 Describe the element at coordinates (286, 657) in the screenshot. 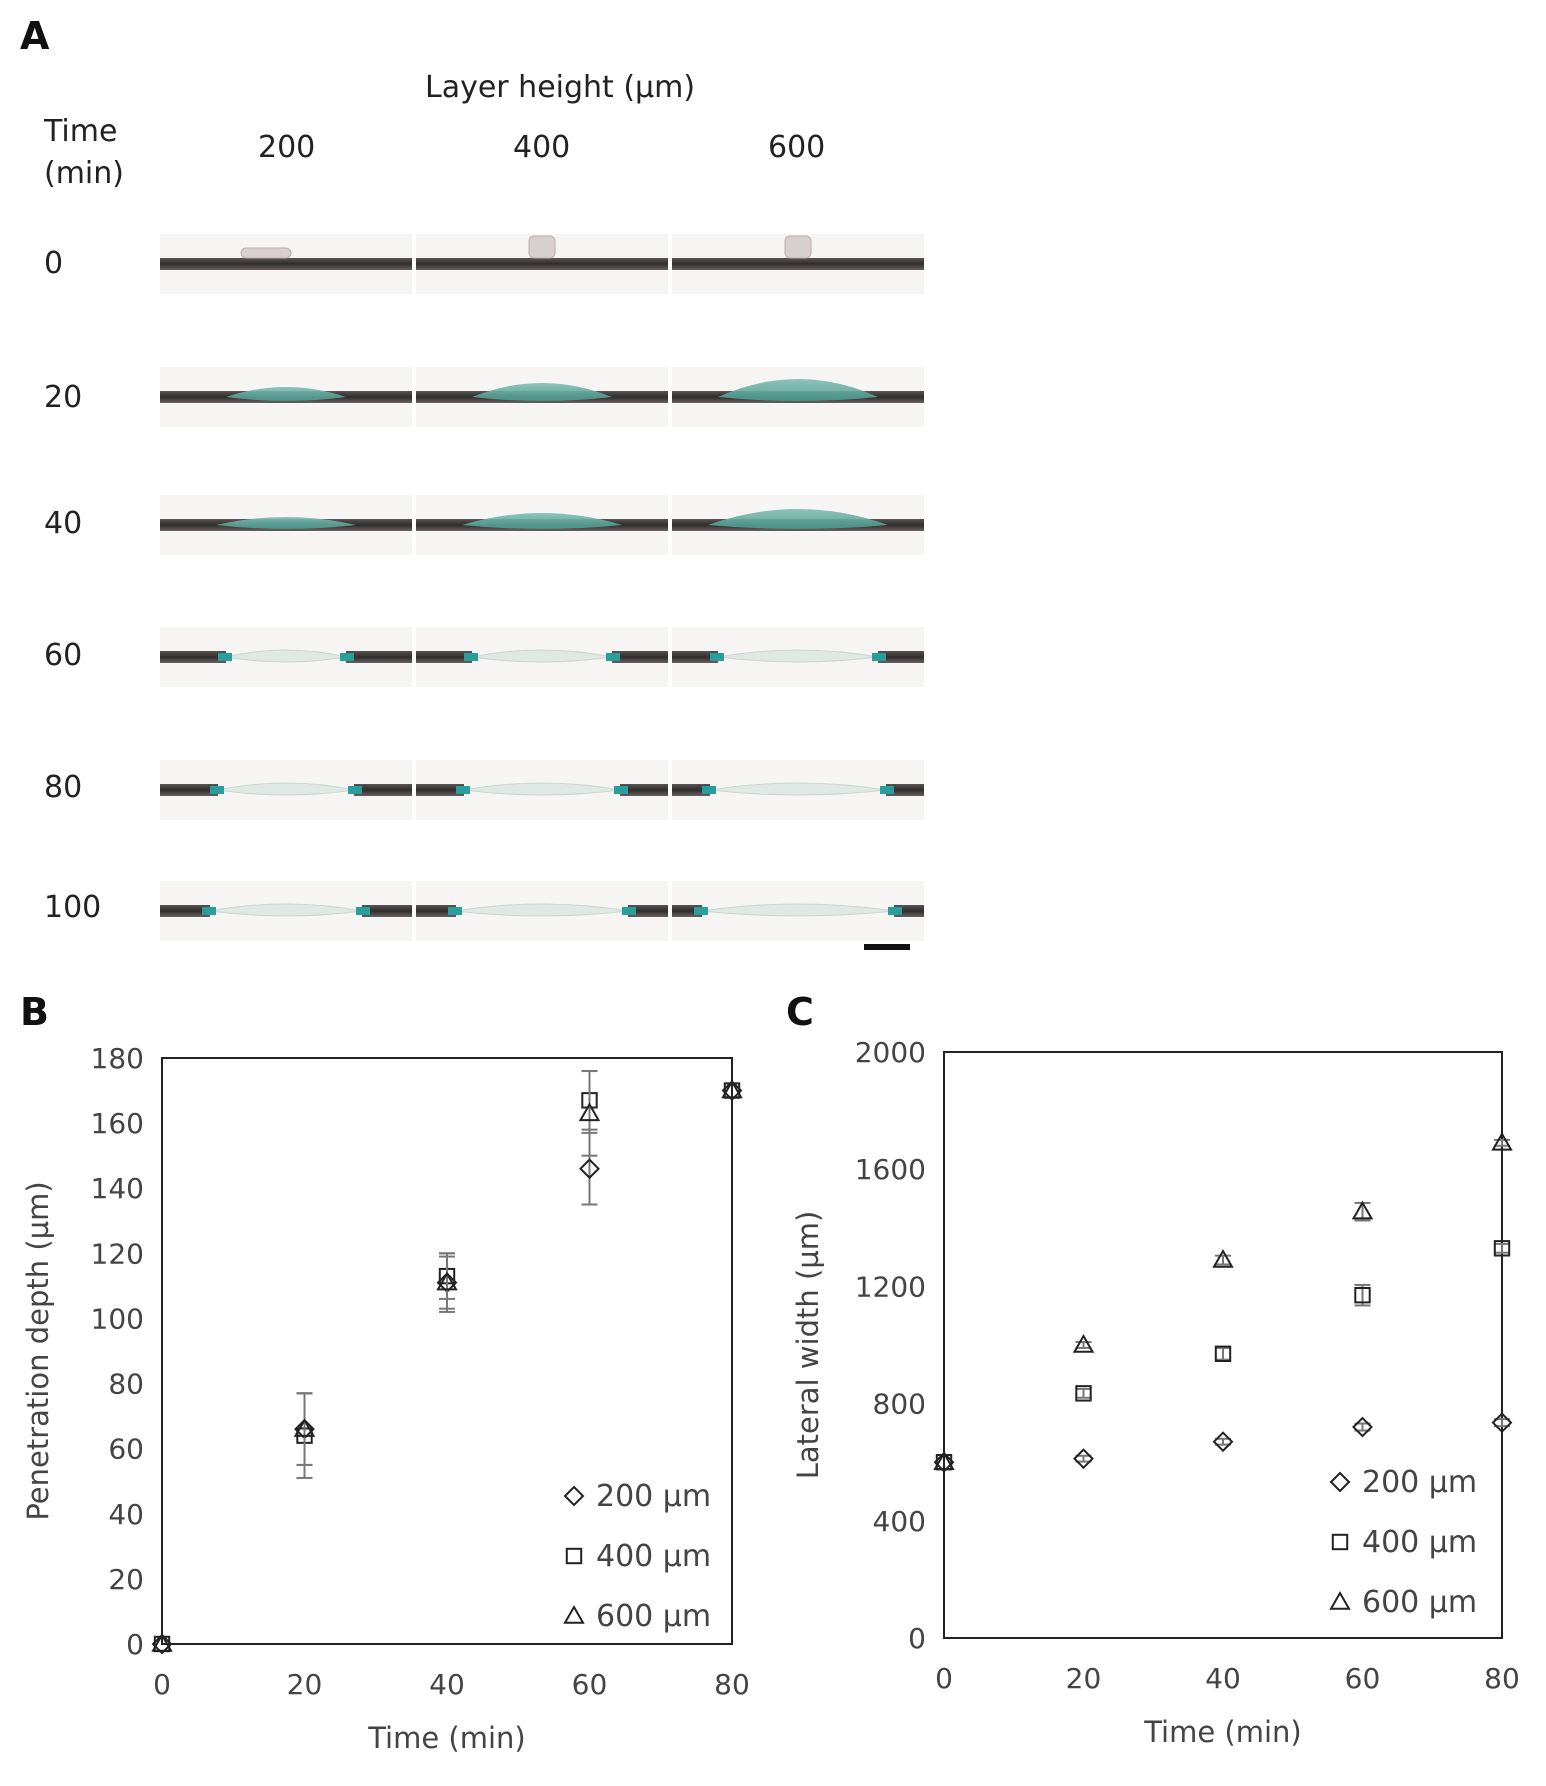

I see `micrograph-r3-c0` at that location.